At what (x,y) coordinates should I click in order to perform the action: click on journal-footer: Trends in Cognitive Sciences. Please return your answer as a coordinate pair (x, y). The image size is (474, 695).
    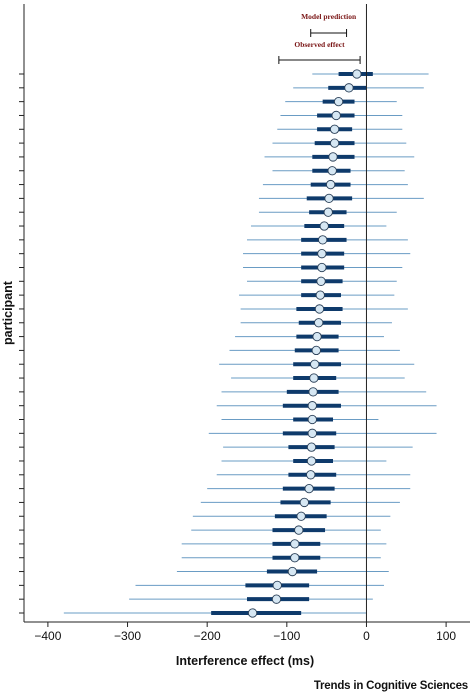
    Looking at the image, I should click on (390, 686).